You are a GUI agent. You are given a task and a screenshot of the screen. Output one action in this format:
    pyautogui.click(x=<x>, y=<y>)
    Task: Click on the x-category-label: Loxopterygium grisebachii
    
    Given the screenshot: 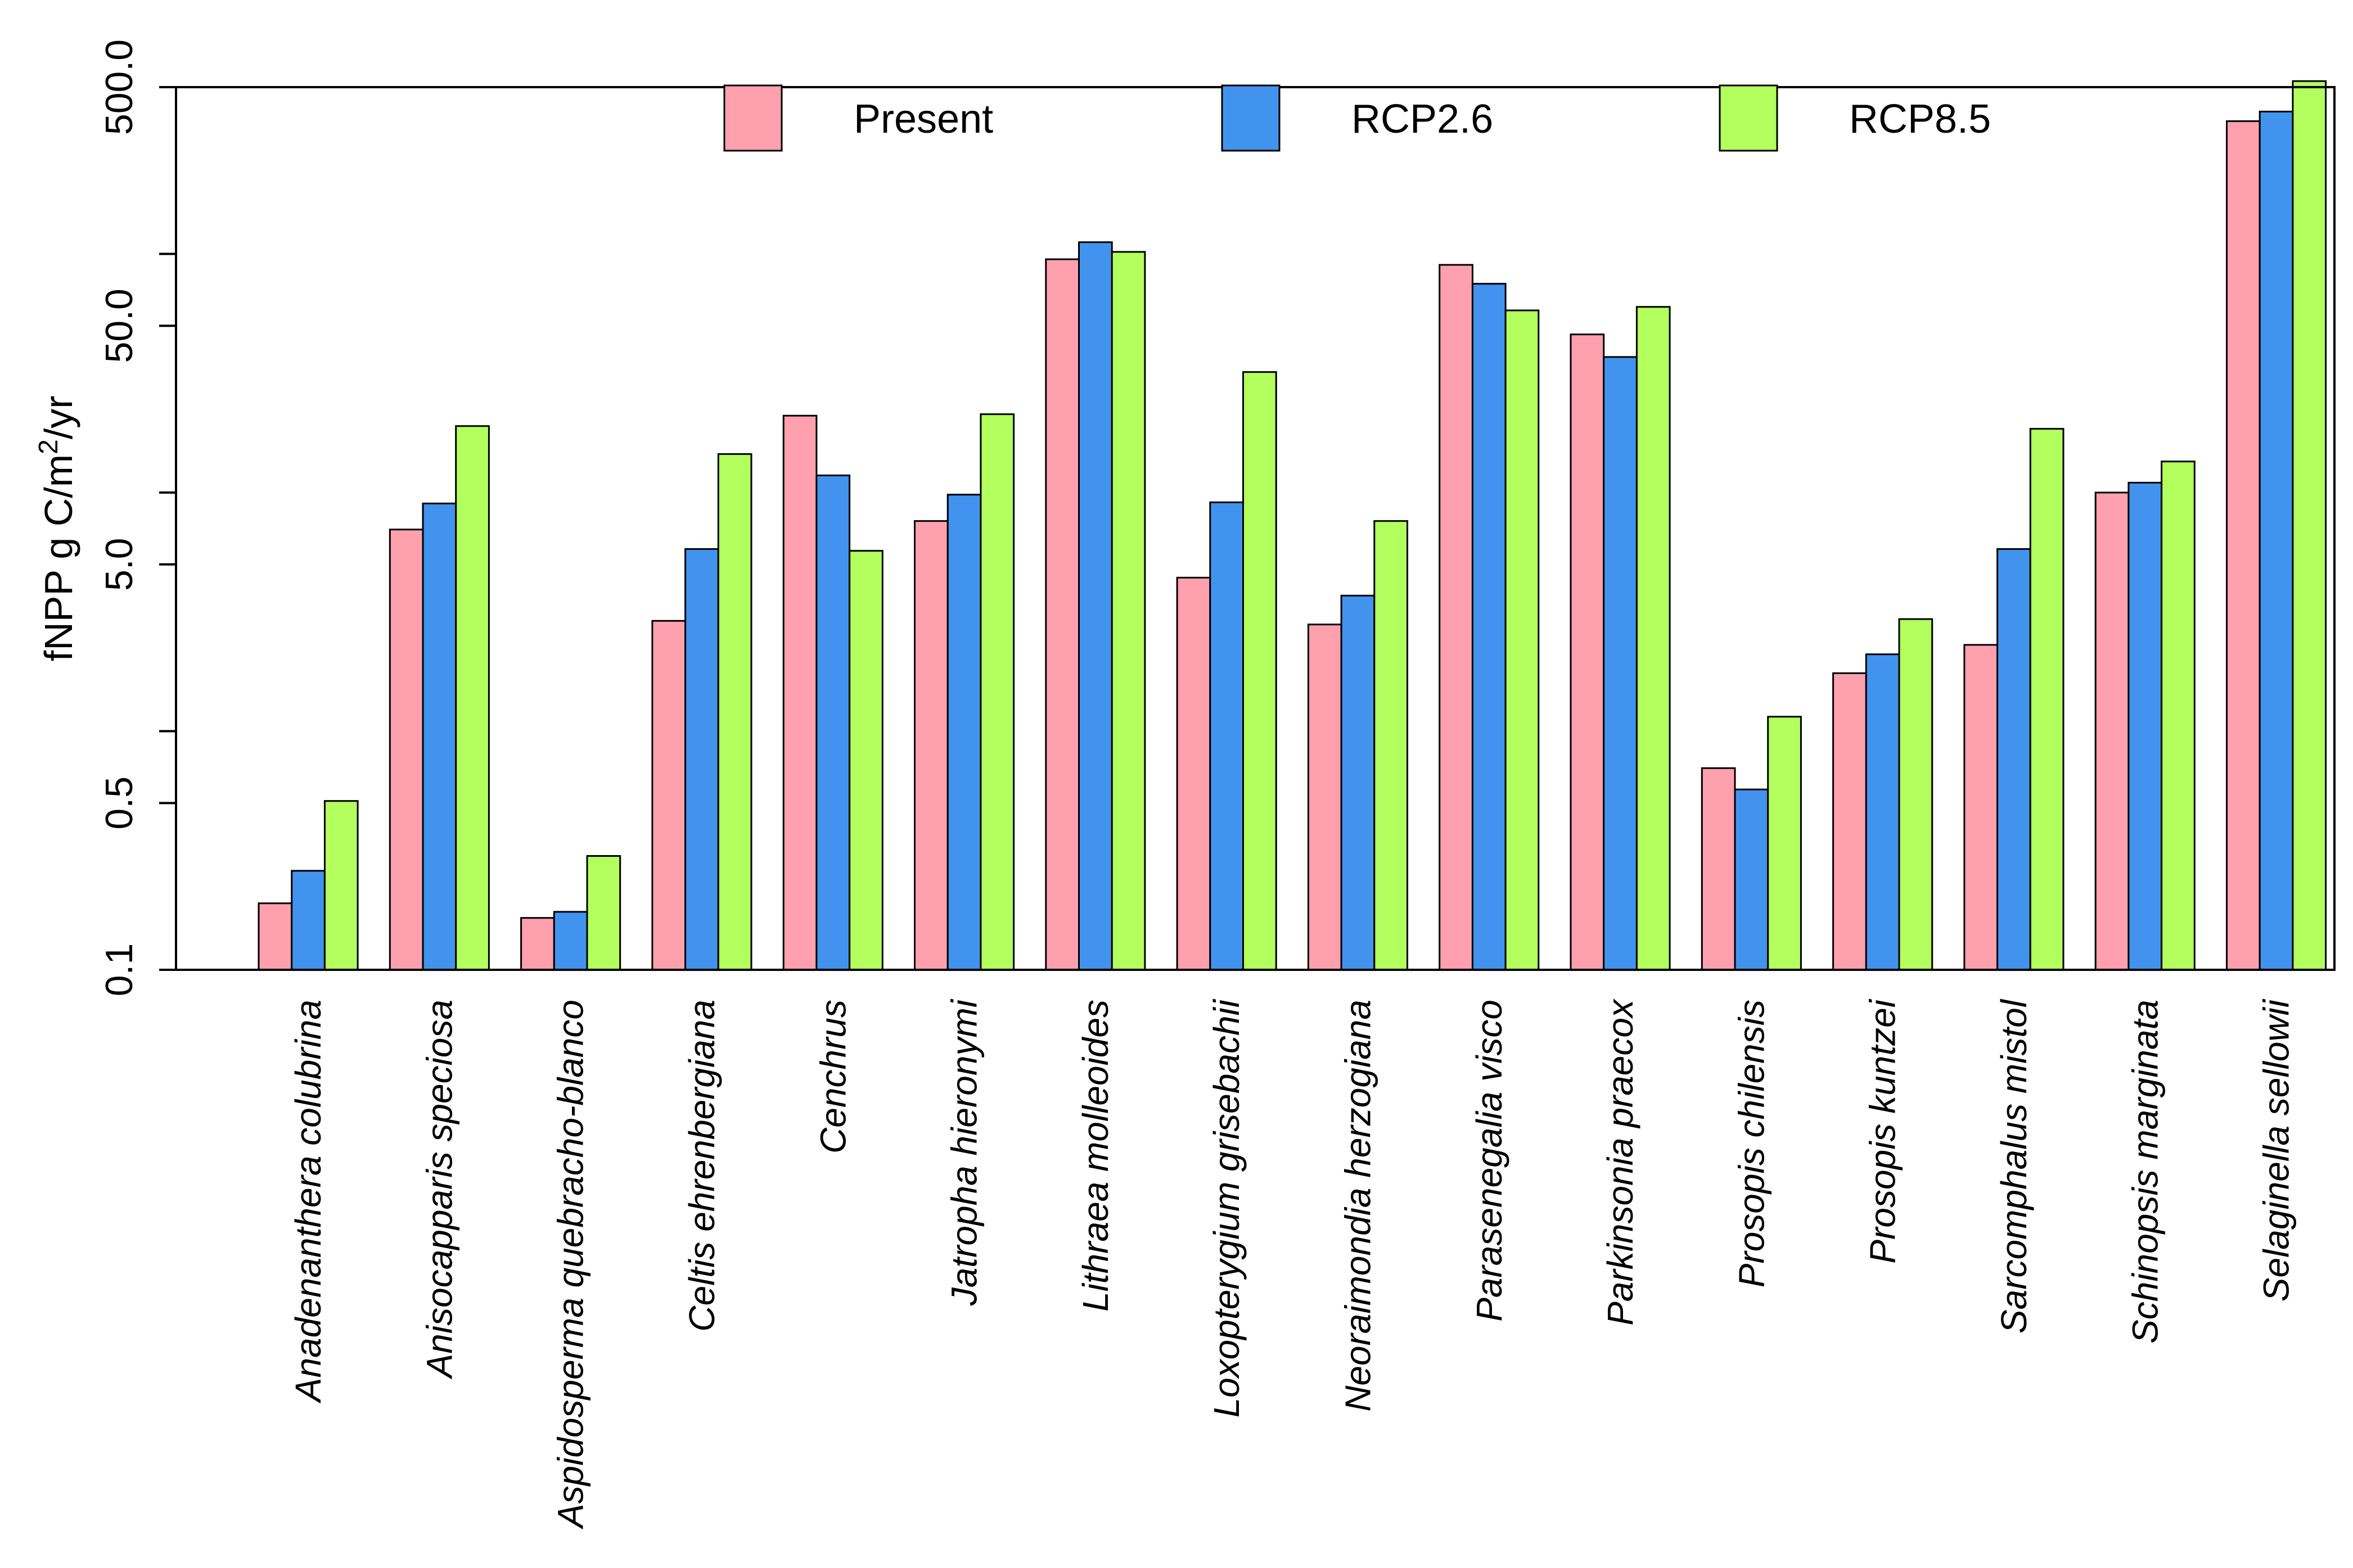 What is the action you would take?
    pyautogui.click(x=1226, y=1207)
    